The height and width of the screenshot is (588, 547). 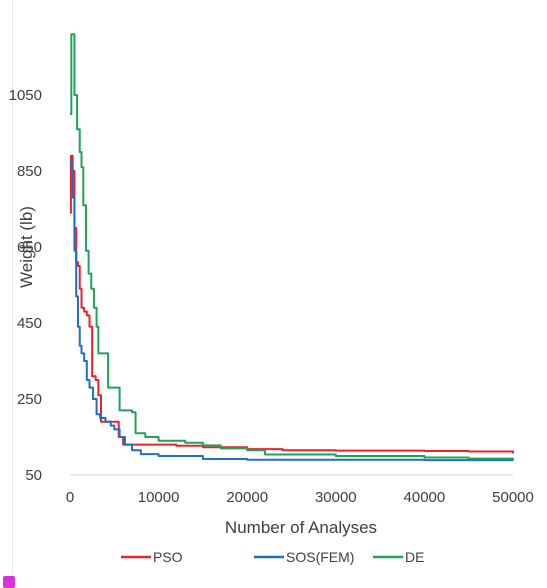 What do you see at coordinates (9, 582) in the screenshot?
I see `corner-marker` at bounding box center [9, 582].